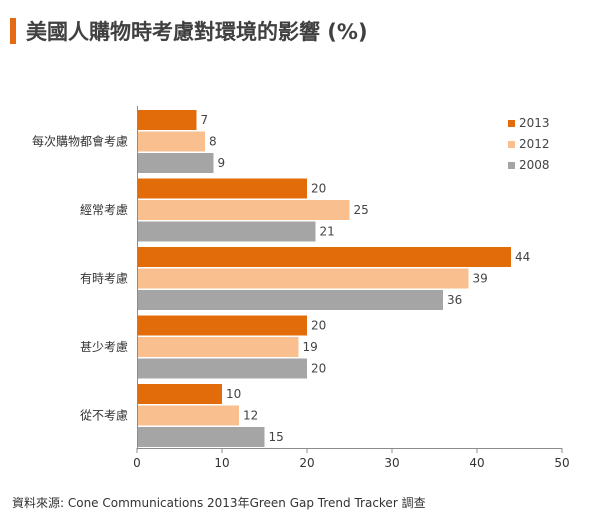 The width and height of the screenshot is (600, 524). Describe the element at coordinates (327, 232) in the screenshot. I see `value-label-2008-2: 21` at that location.